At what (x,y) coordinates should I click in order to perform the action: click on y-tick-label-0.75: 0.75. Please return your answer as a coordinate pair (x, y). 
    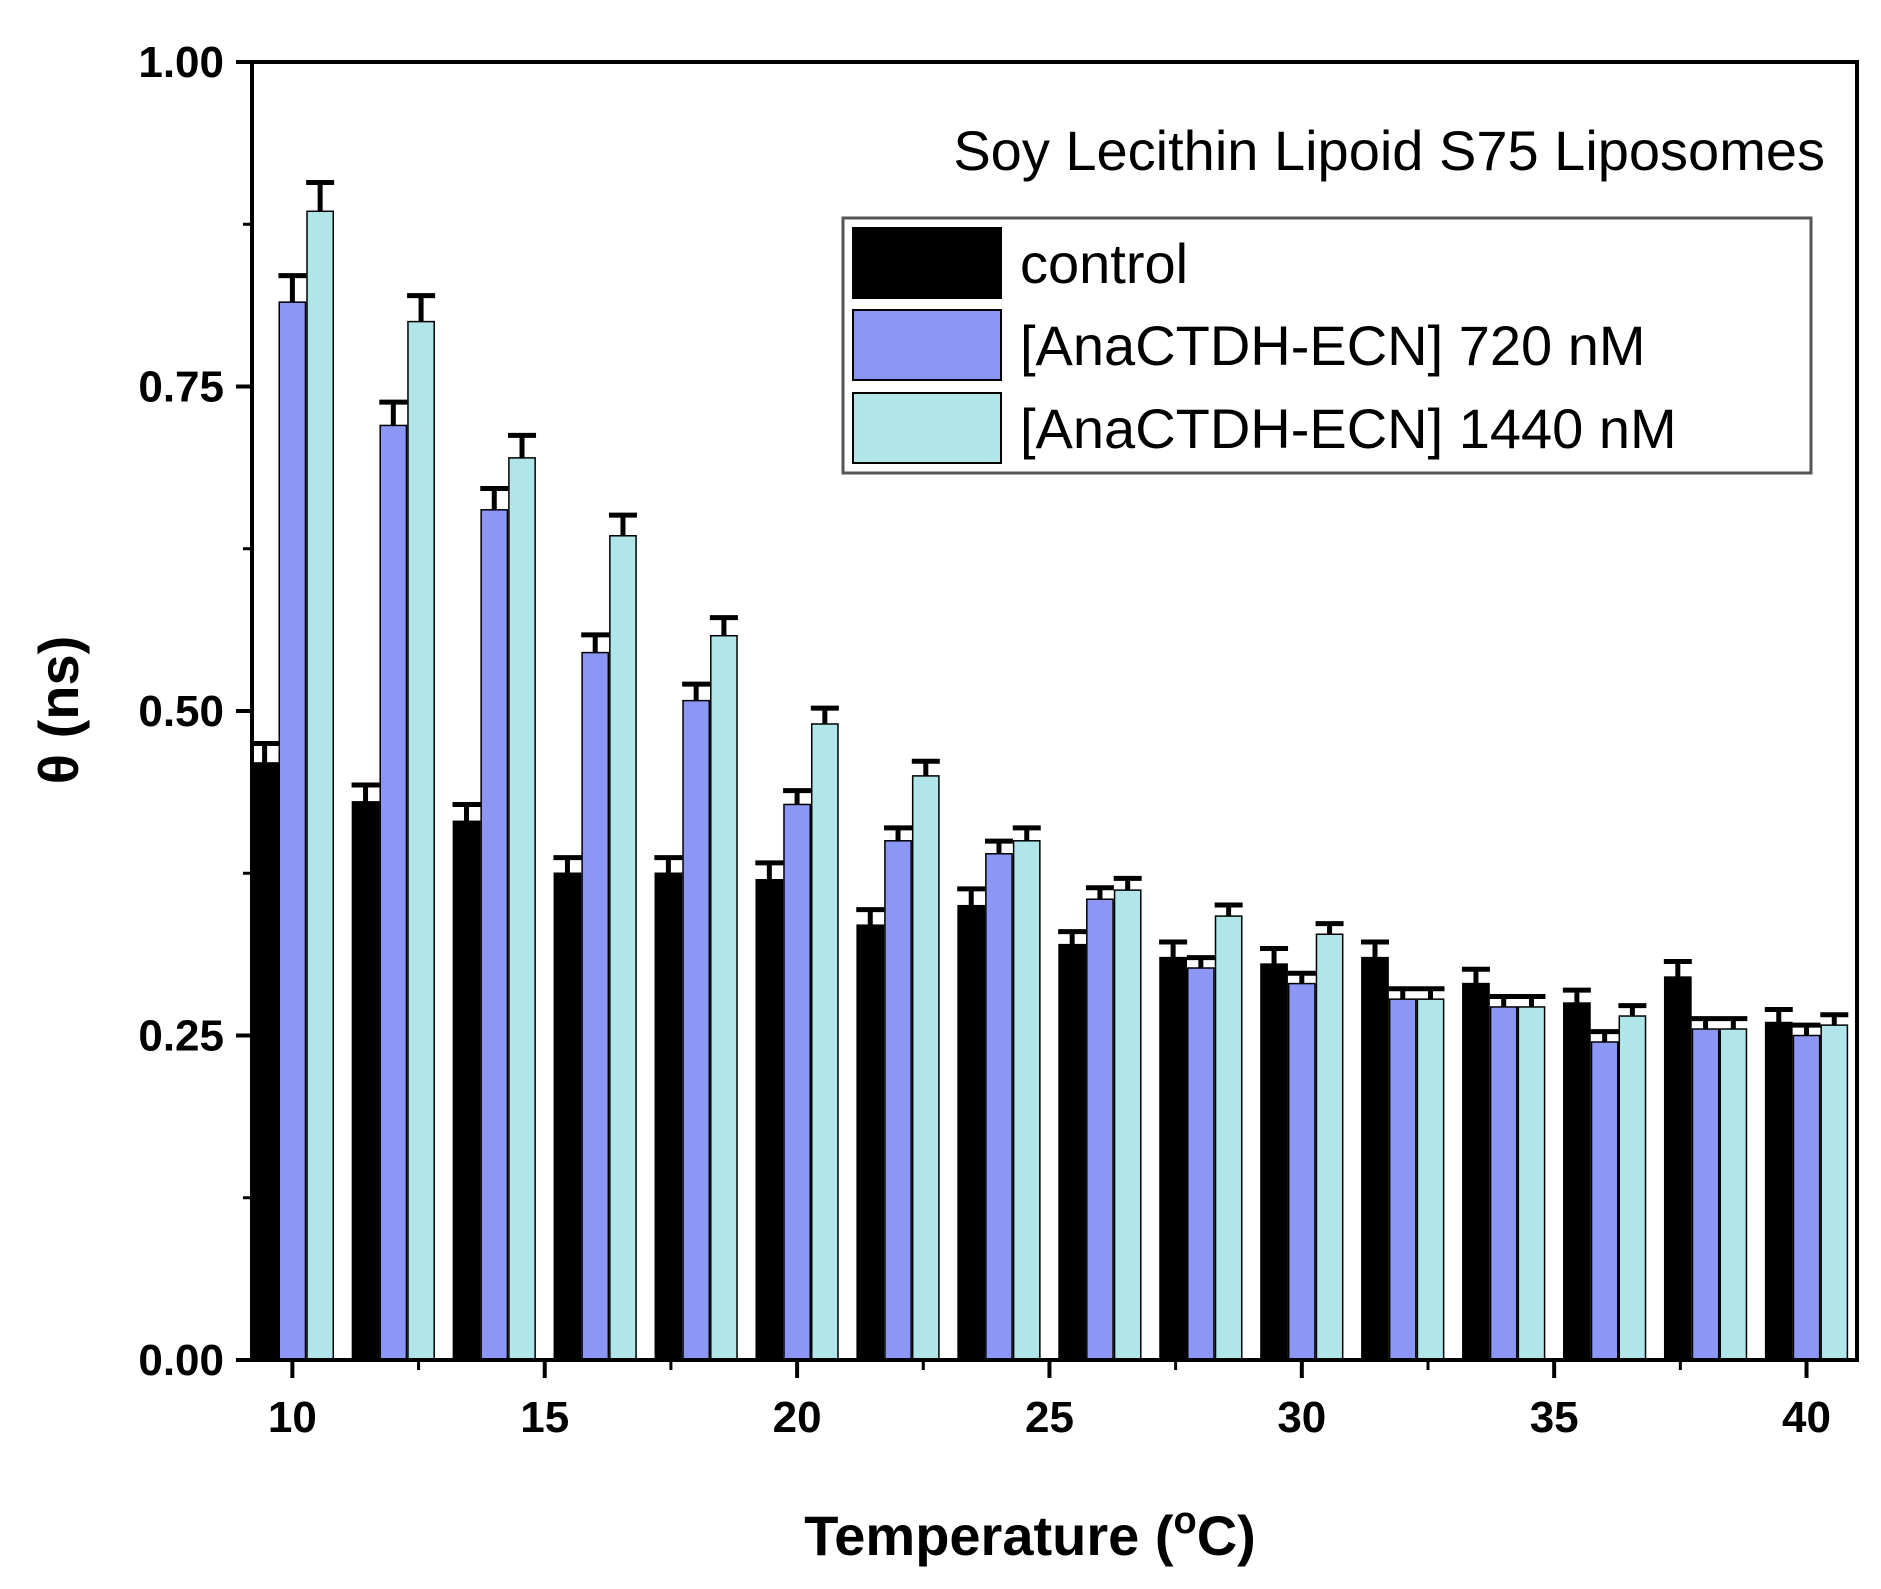
    Looking at the image, I should click on (181, 387).